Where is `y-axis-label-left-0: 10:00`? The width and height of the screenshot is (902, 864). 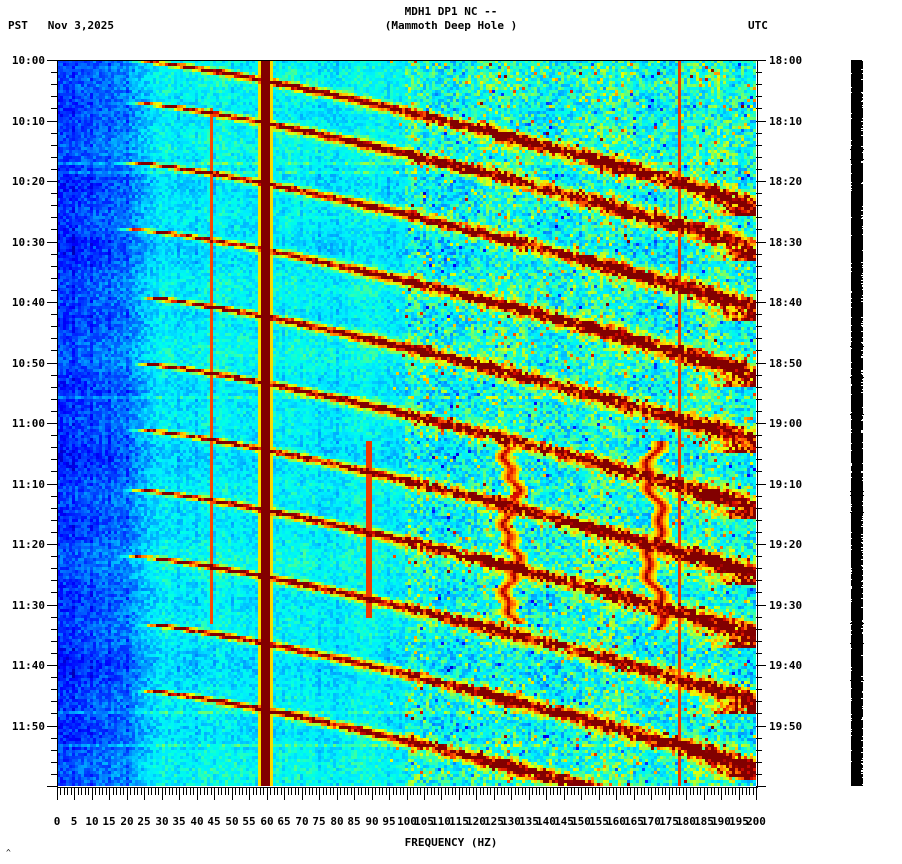 y-axis-label-left-0: 10:00 is located at coordinates (28, 60).